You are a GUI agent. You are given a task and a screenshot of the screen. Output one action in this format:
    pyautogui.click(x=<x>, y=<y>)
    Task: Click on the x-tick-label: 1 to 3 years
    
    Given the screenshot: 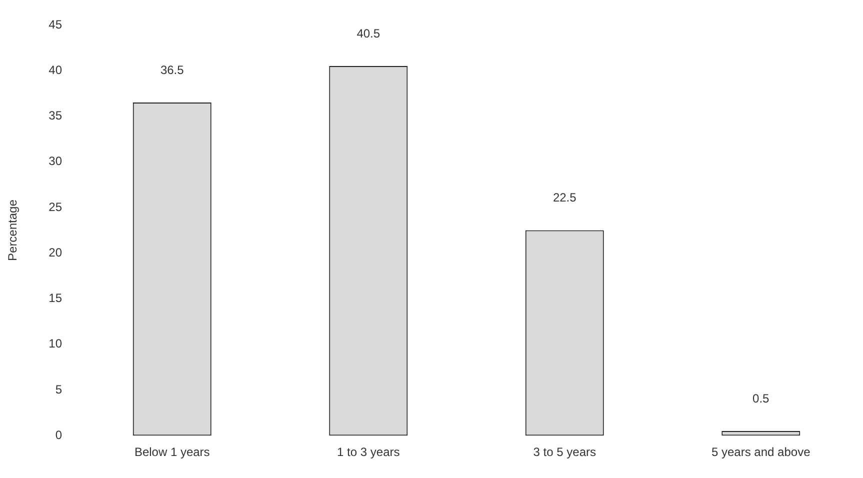 What is the action you would take?
    pyautogui.click(x=368, y=452)
    